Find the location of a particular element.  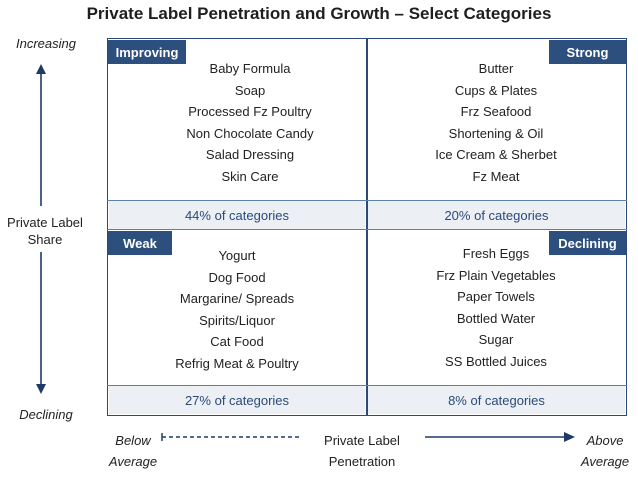

quadrant-tag-declining: Declining is located at coordinates (587, 243).